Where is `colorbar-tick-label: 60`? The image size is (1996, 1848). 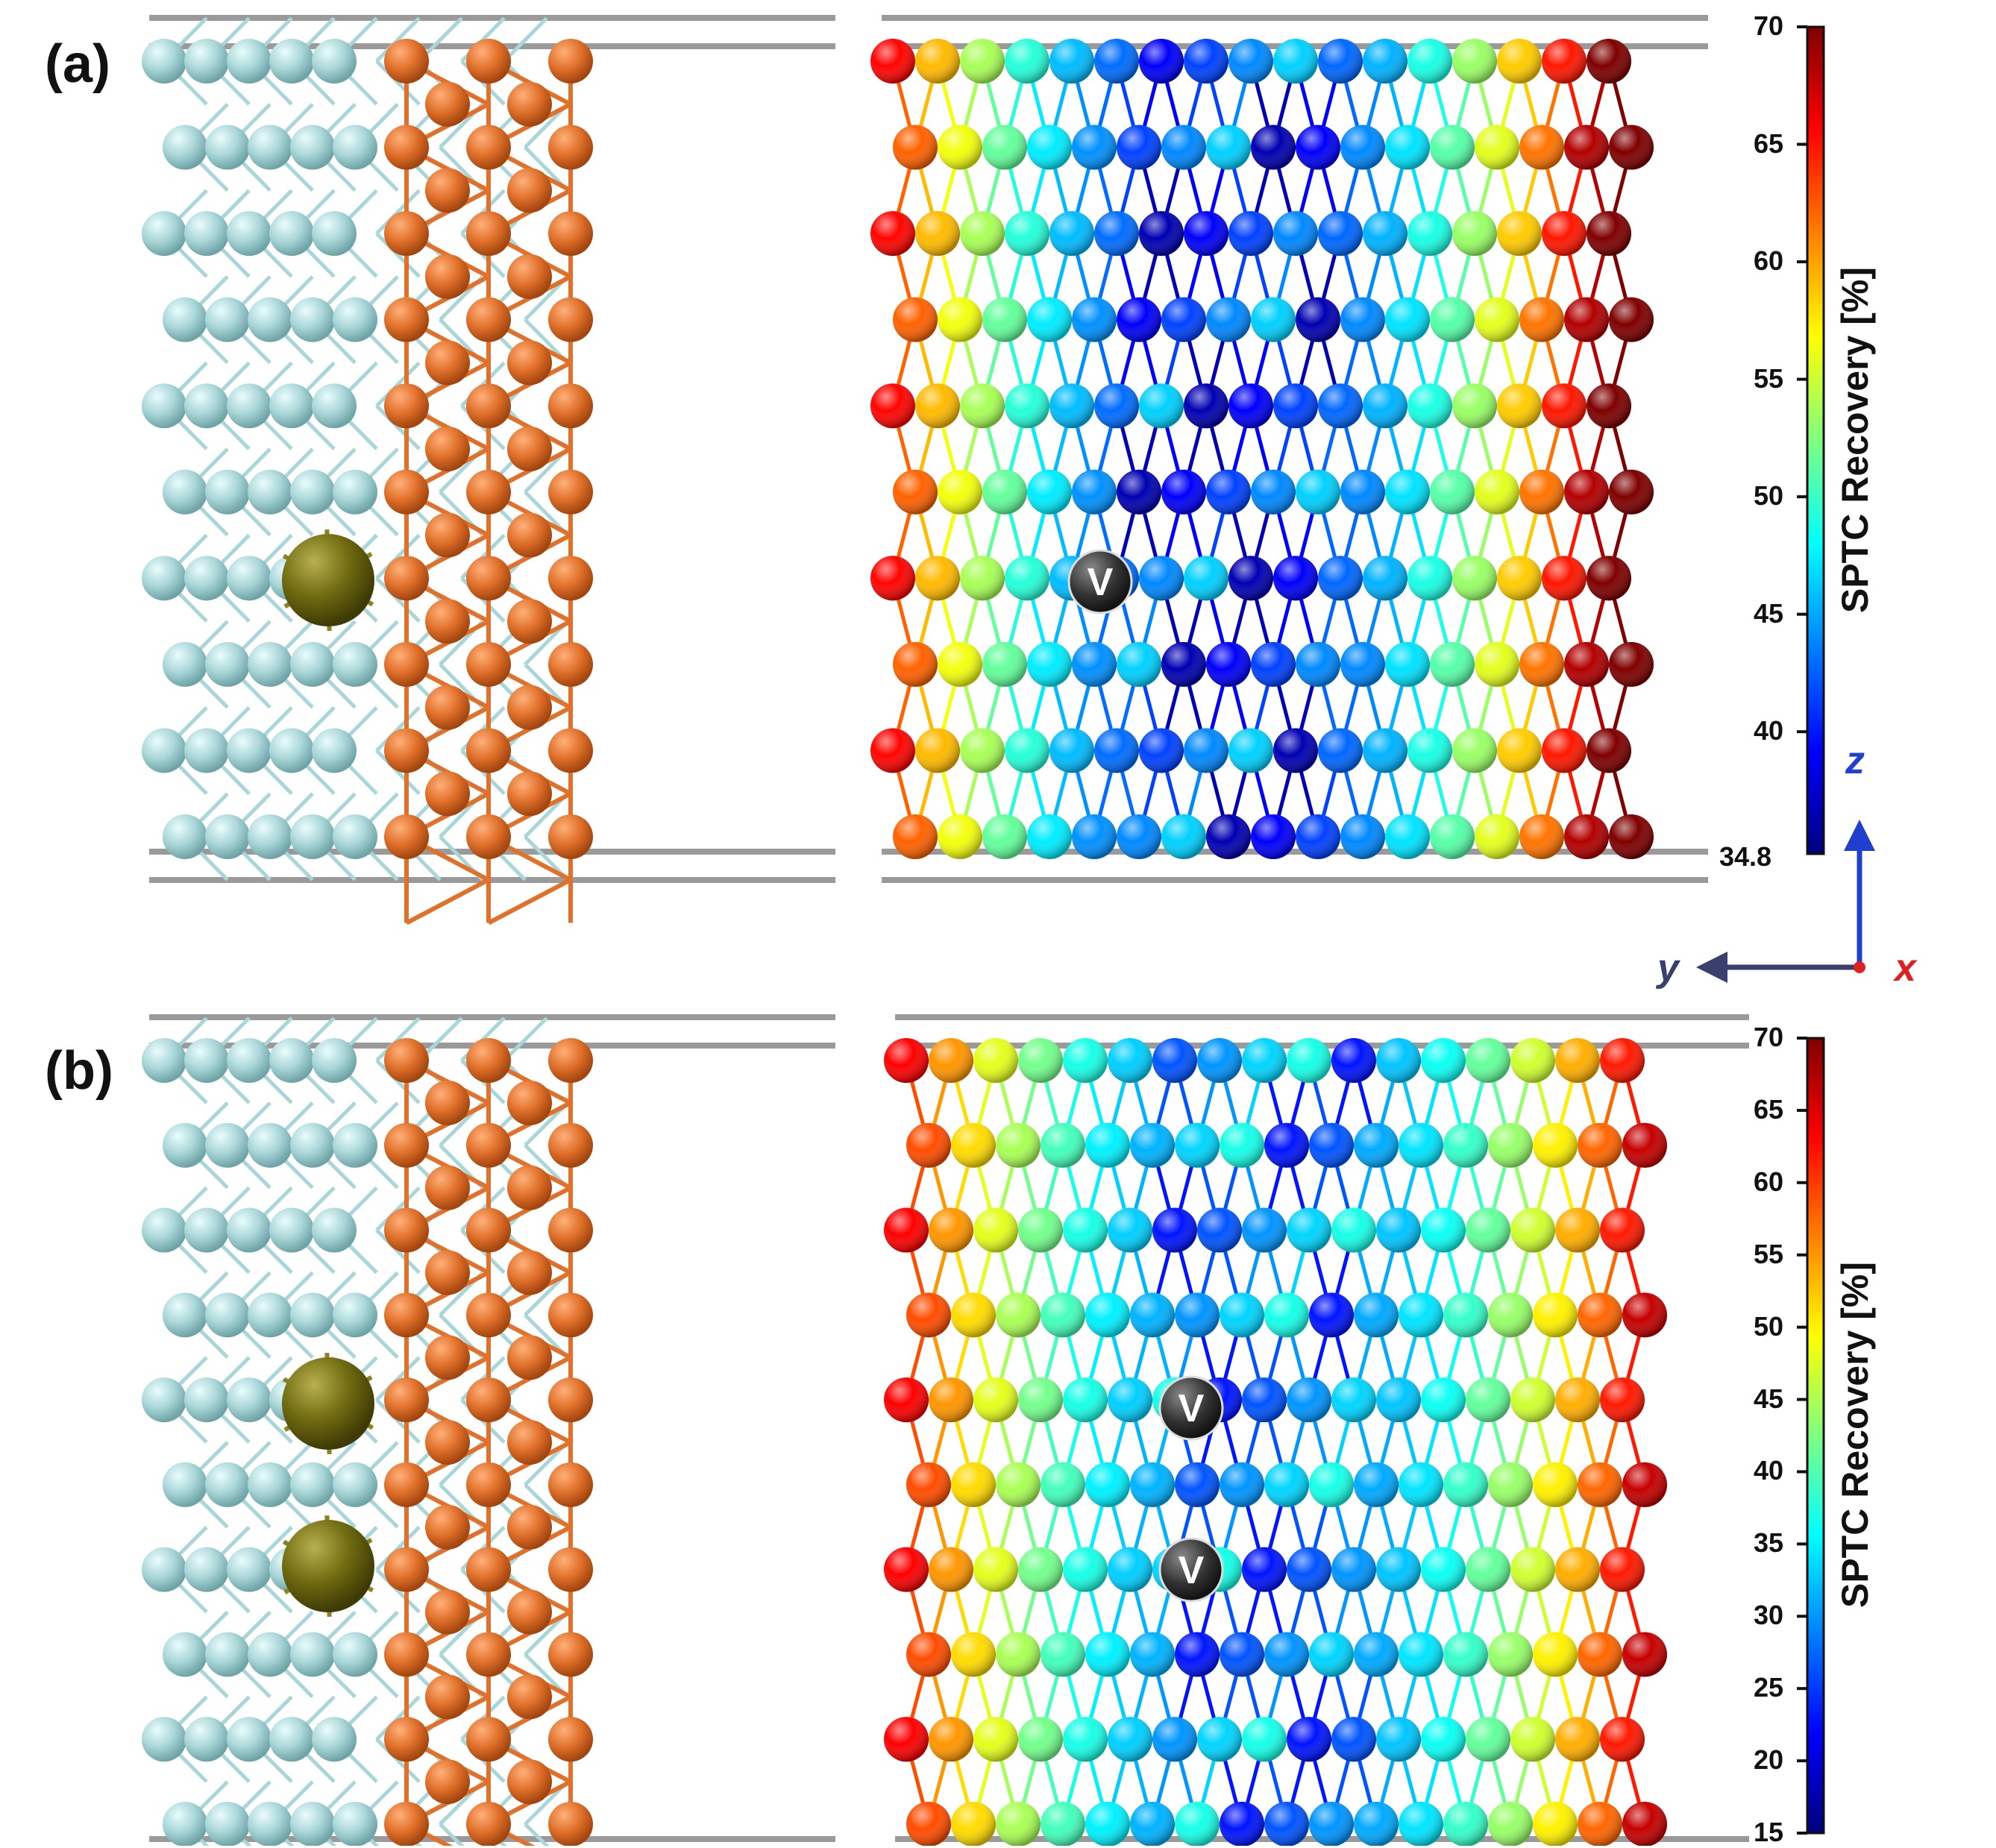 colorbar-tick-label: 60 is located at coordinates (1769, 1181).